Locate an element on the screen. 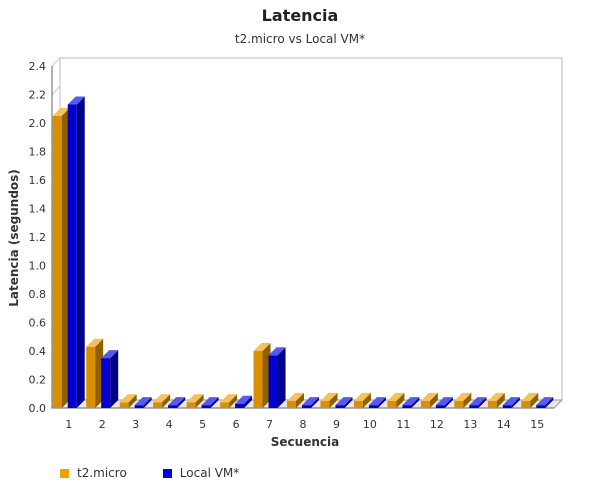 This screenshot has height=500, width=600. chart-title: Latencia is located at coordinates (300, 15).